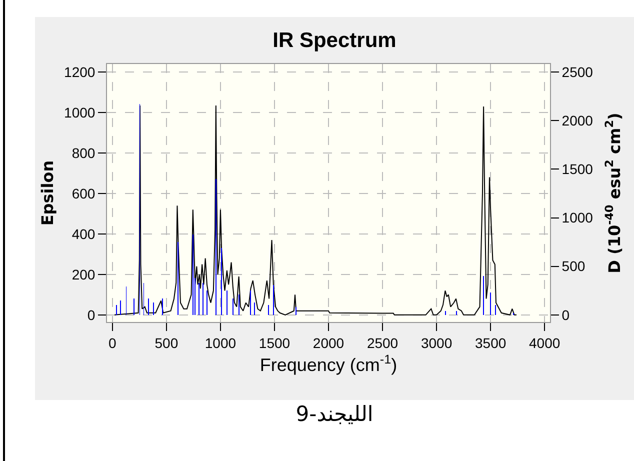 Image resolution: width=634 pixels, height=461 pixels. What do you see at coordinates (578, 120) in the screenshot?
I see `y2-tick-label: 2000` at bounding box center [578, 120].